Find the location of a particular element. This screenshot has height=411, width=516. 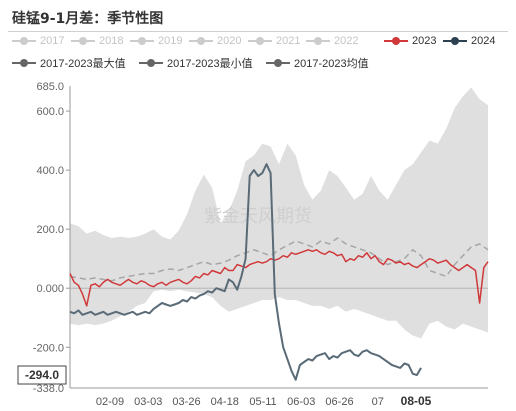

legend-label: 2019 is located at coordinates (170, 41).